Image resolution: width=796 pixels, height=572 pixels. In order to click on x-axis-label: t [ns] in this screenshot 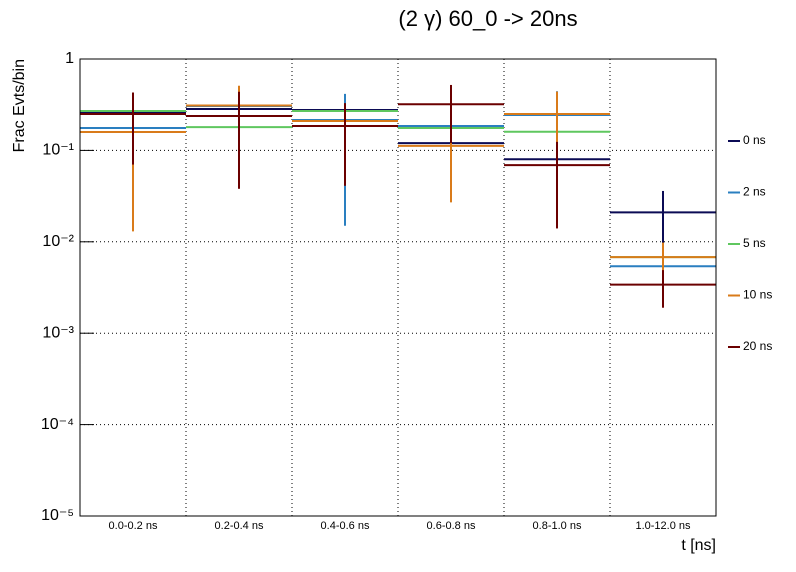, I will do `click(698, 545)`.